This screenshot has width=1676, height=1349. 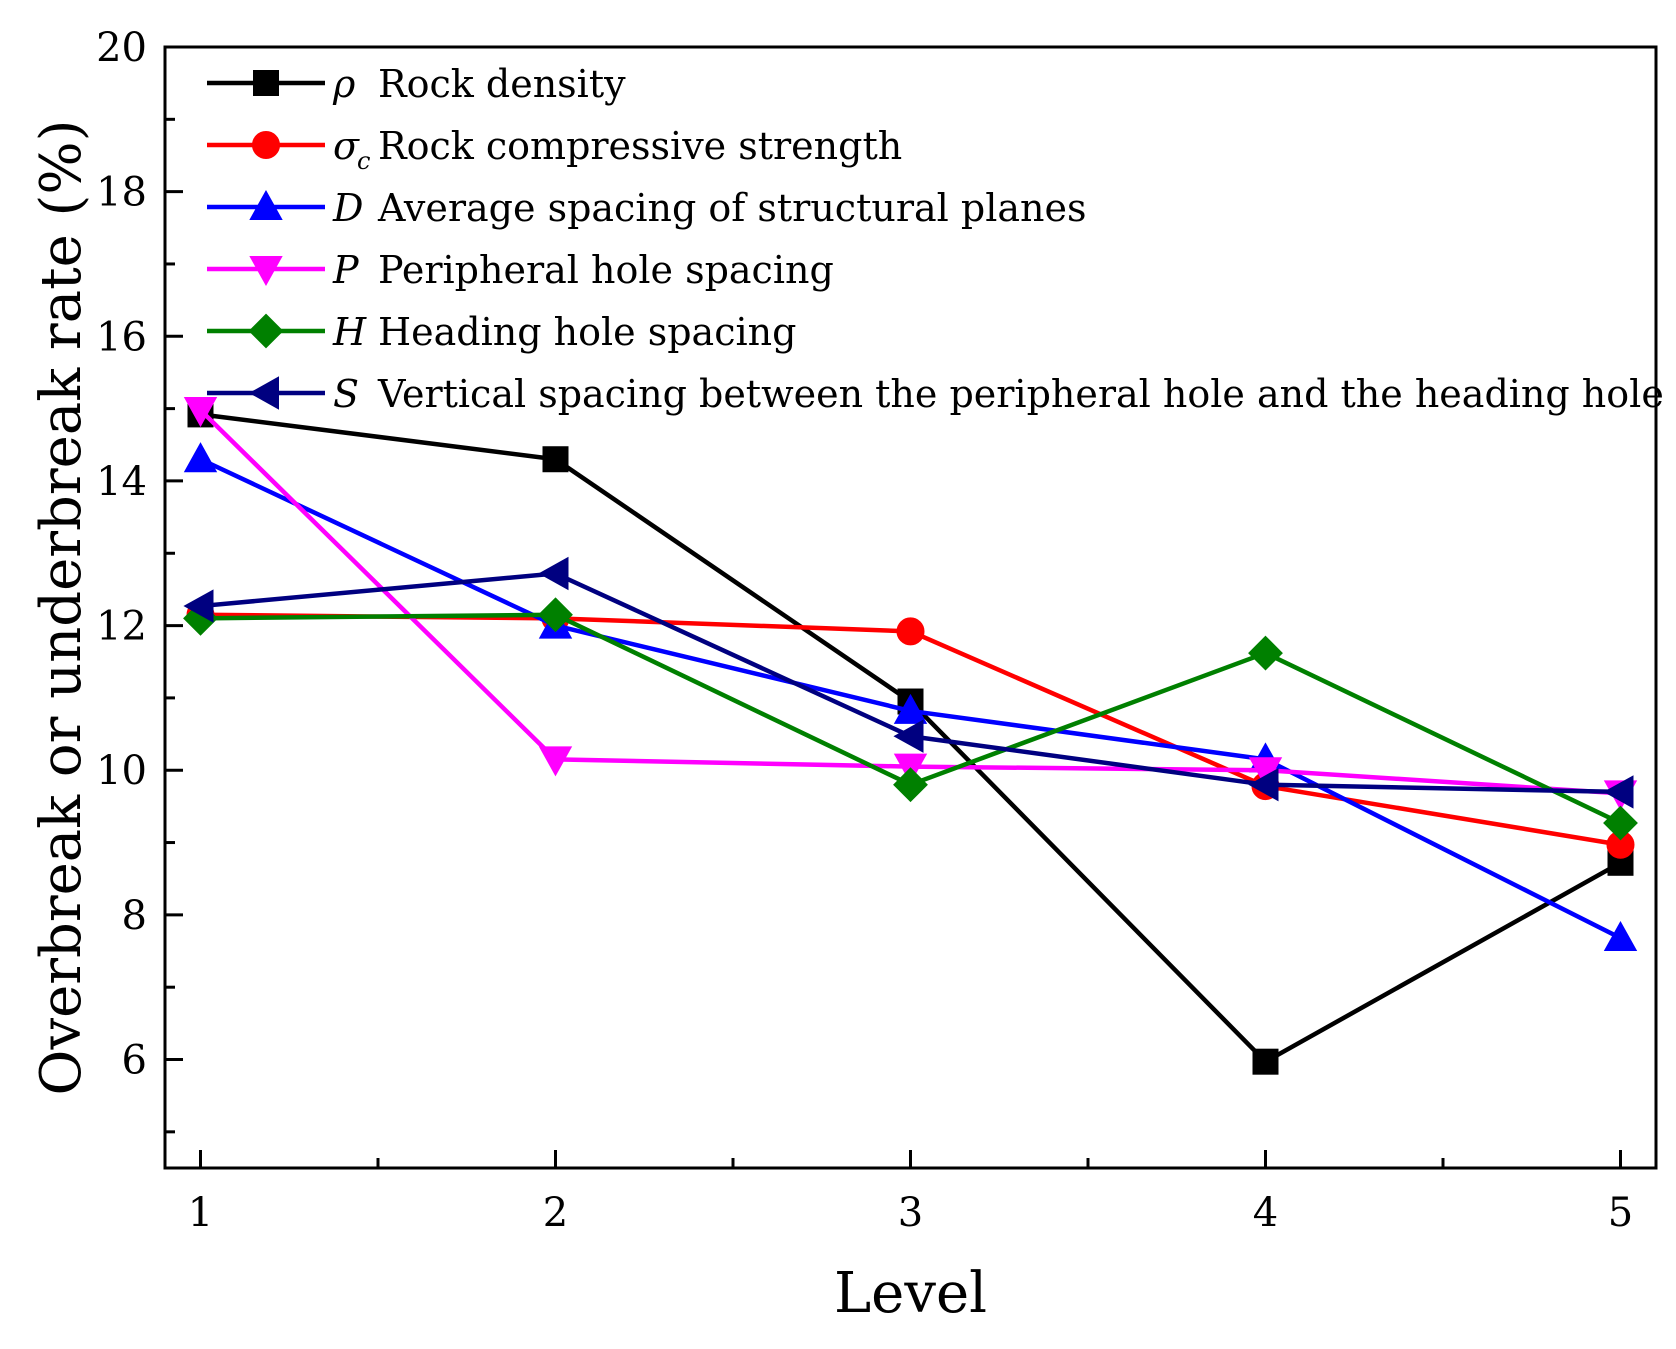 What do you see at coordinates (344, 84) in the screenshot?
I see `legend-symbol: ρ` at bounding box center [344, 84].